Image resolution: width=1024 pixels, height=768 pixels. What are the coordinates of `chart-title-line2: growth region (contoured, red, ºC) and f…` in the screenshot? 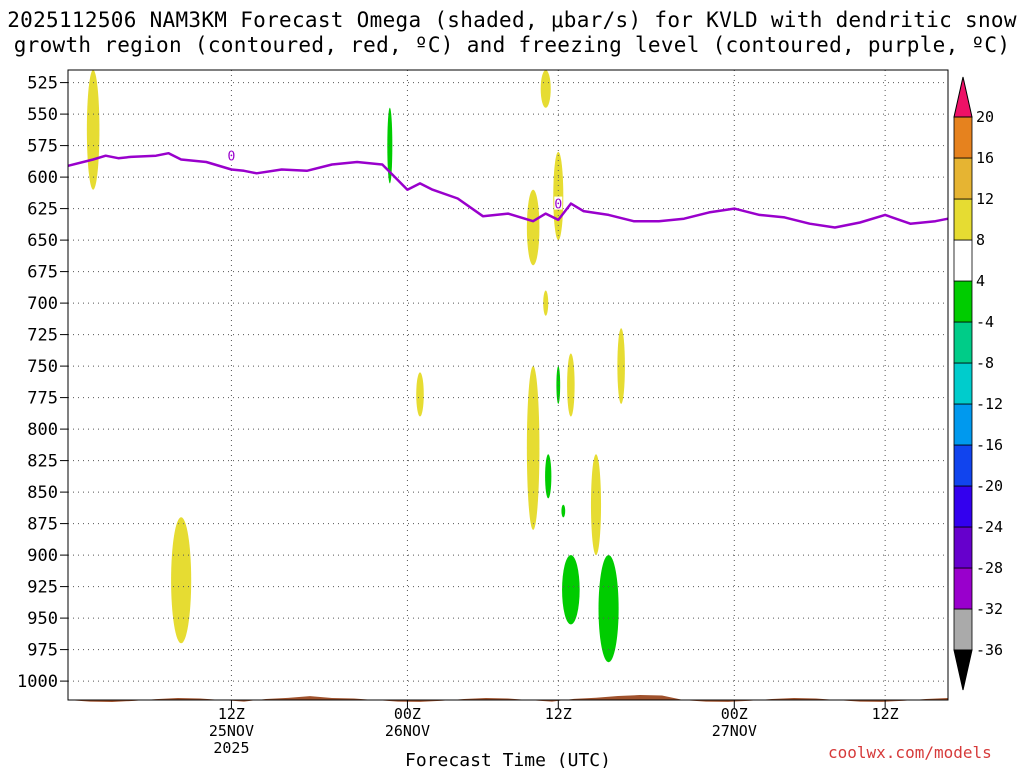 It's located at (512, 45).